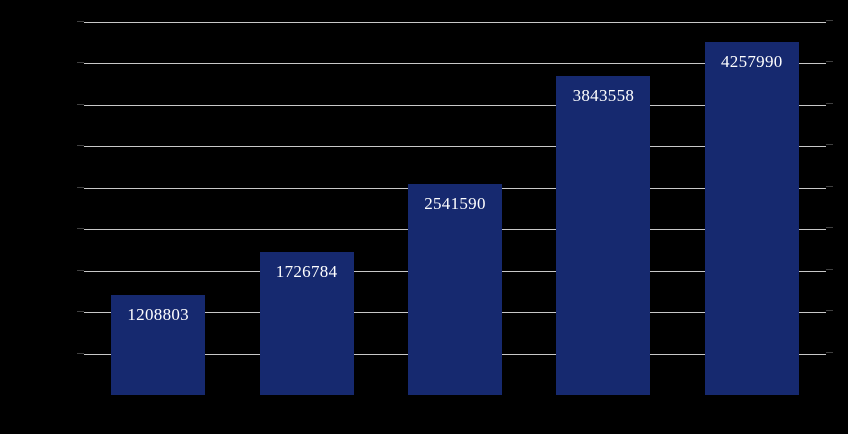 This screenshot has height=434, width=848. I want to click on bar-data-label: 1208803, so click(158, 314).